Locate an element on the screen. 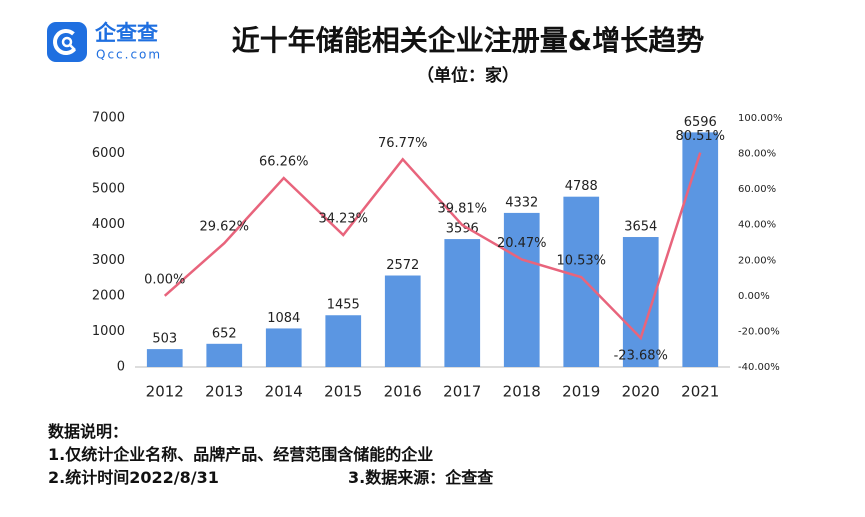  y2-tick-label: 100.00% is located at coordinates (760, 118).